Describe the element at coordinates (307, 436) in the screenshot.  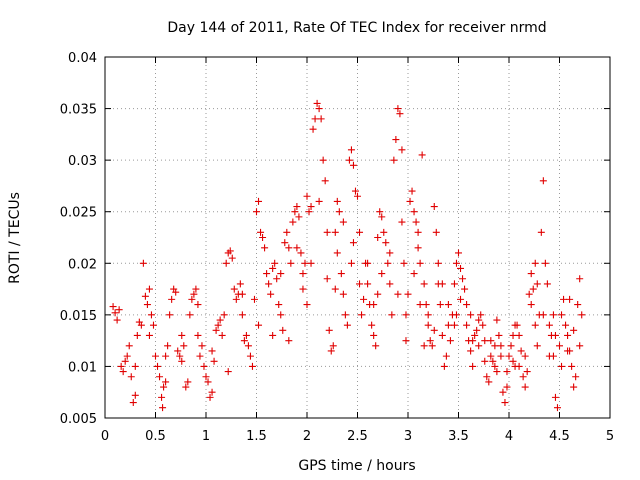
I see `x-tick-label: 2` at that location.